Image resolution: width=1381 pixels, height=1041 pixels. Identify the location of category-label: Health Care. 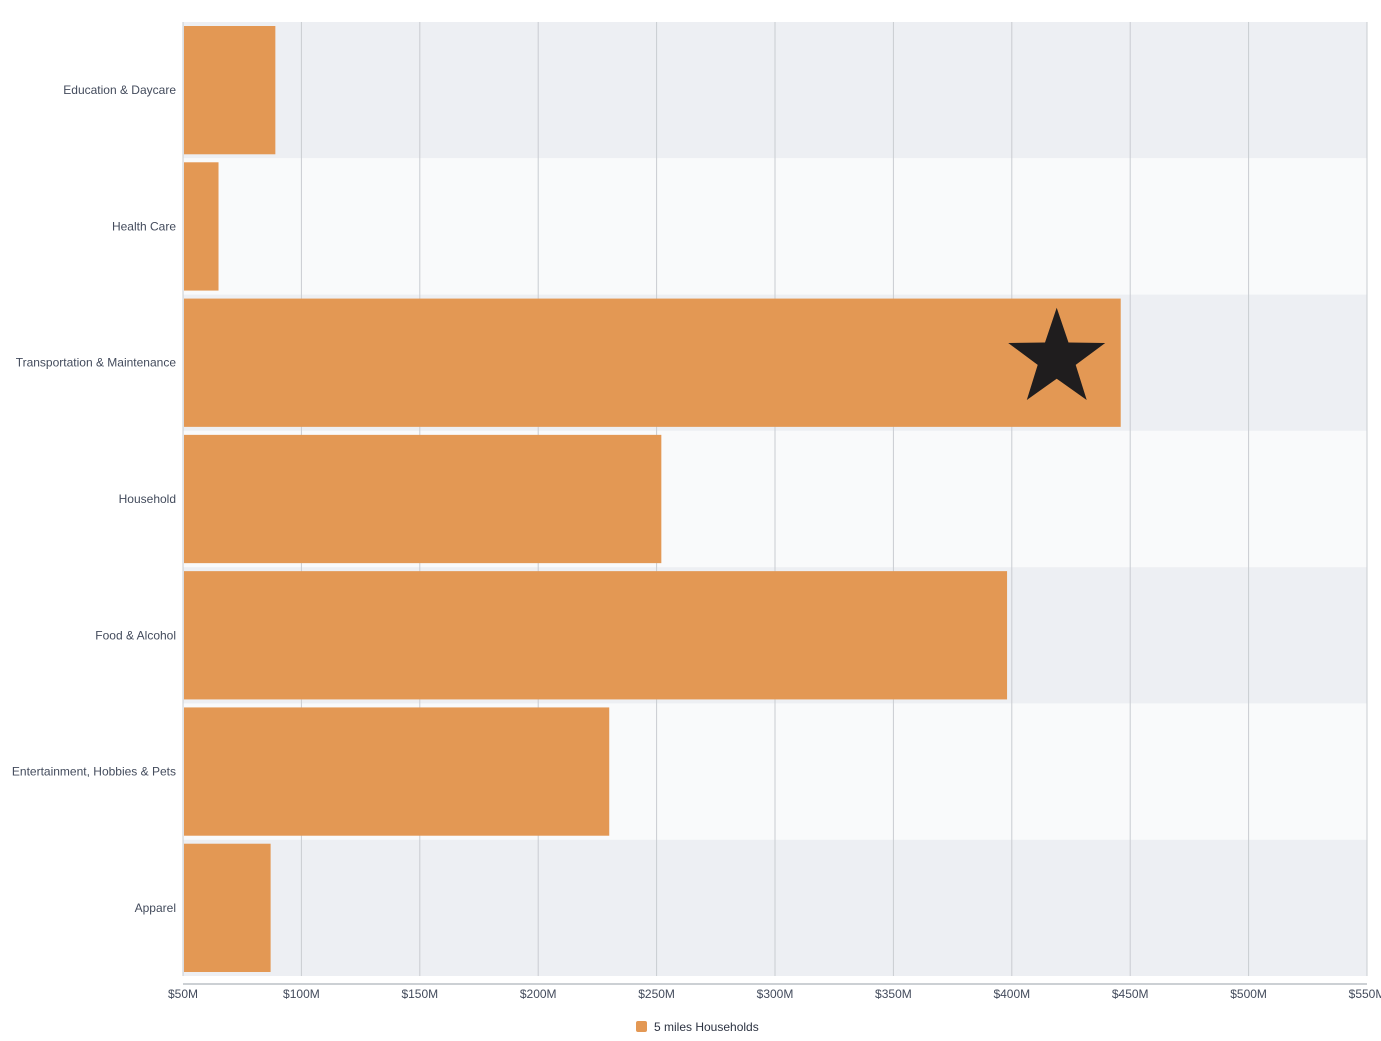
(144, 226).